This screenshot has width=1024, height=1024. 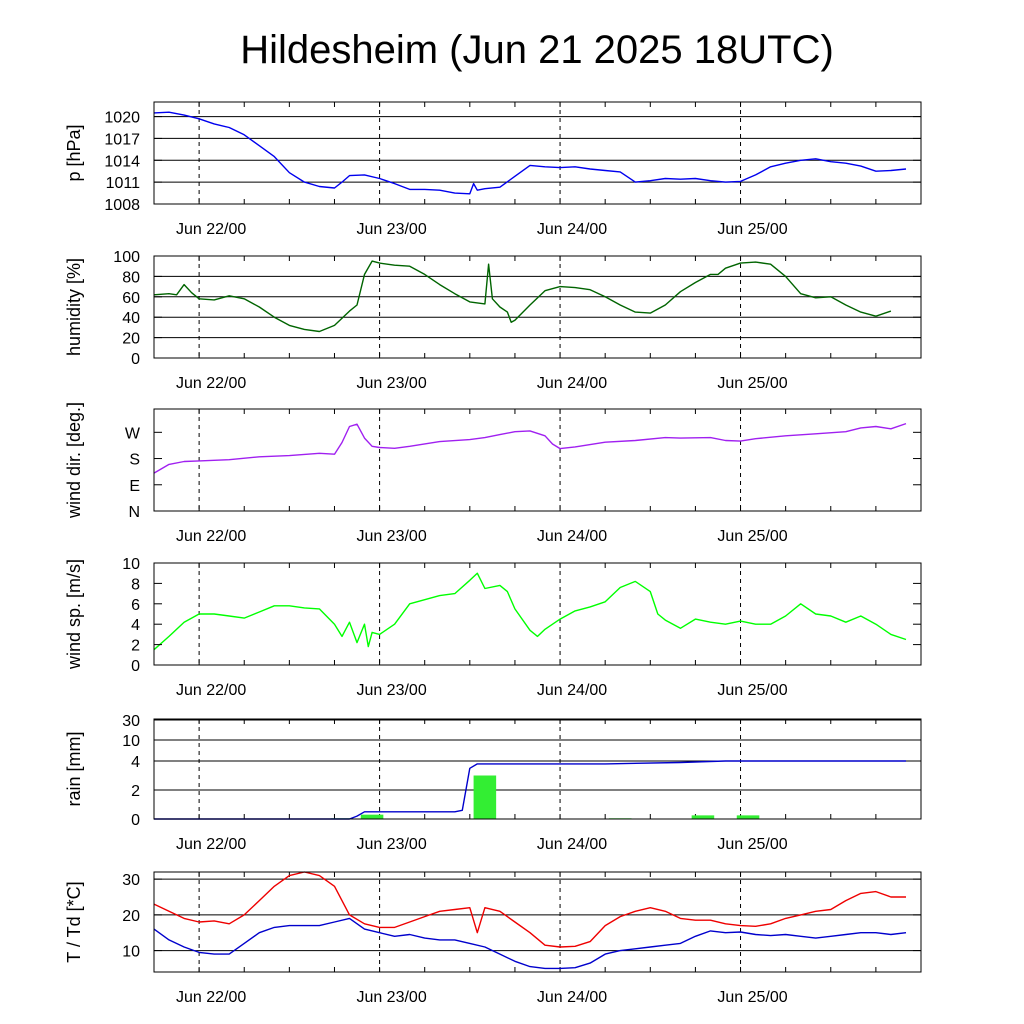 What do you see at coordinates (74, 460) in the screenshot?
I see `y-axis-label: wind dir. [deg.]` at bounding box center [74, 460].